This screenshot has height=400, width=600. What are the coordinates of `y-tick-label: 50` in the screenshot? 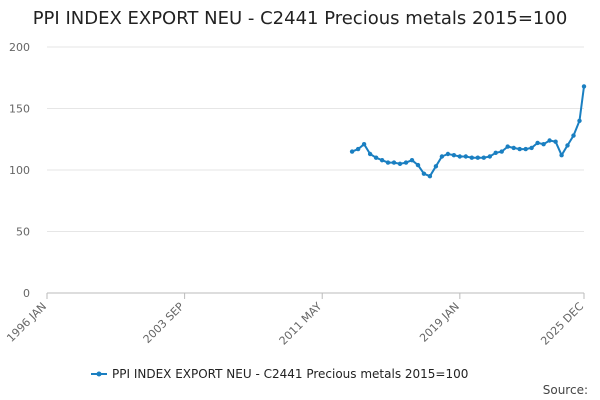 It's located at (23, 232).